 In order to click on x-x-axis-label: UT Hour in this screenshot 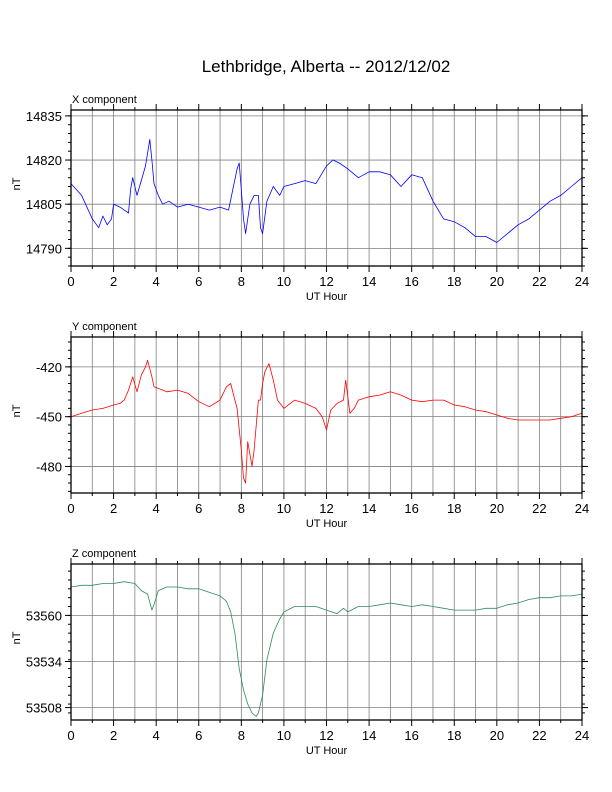, I will do `click(327, 297)`.